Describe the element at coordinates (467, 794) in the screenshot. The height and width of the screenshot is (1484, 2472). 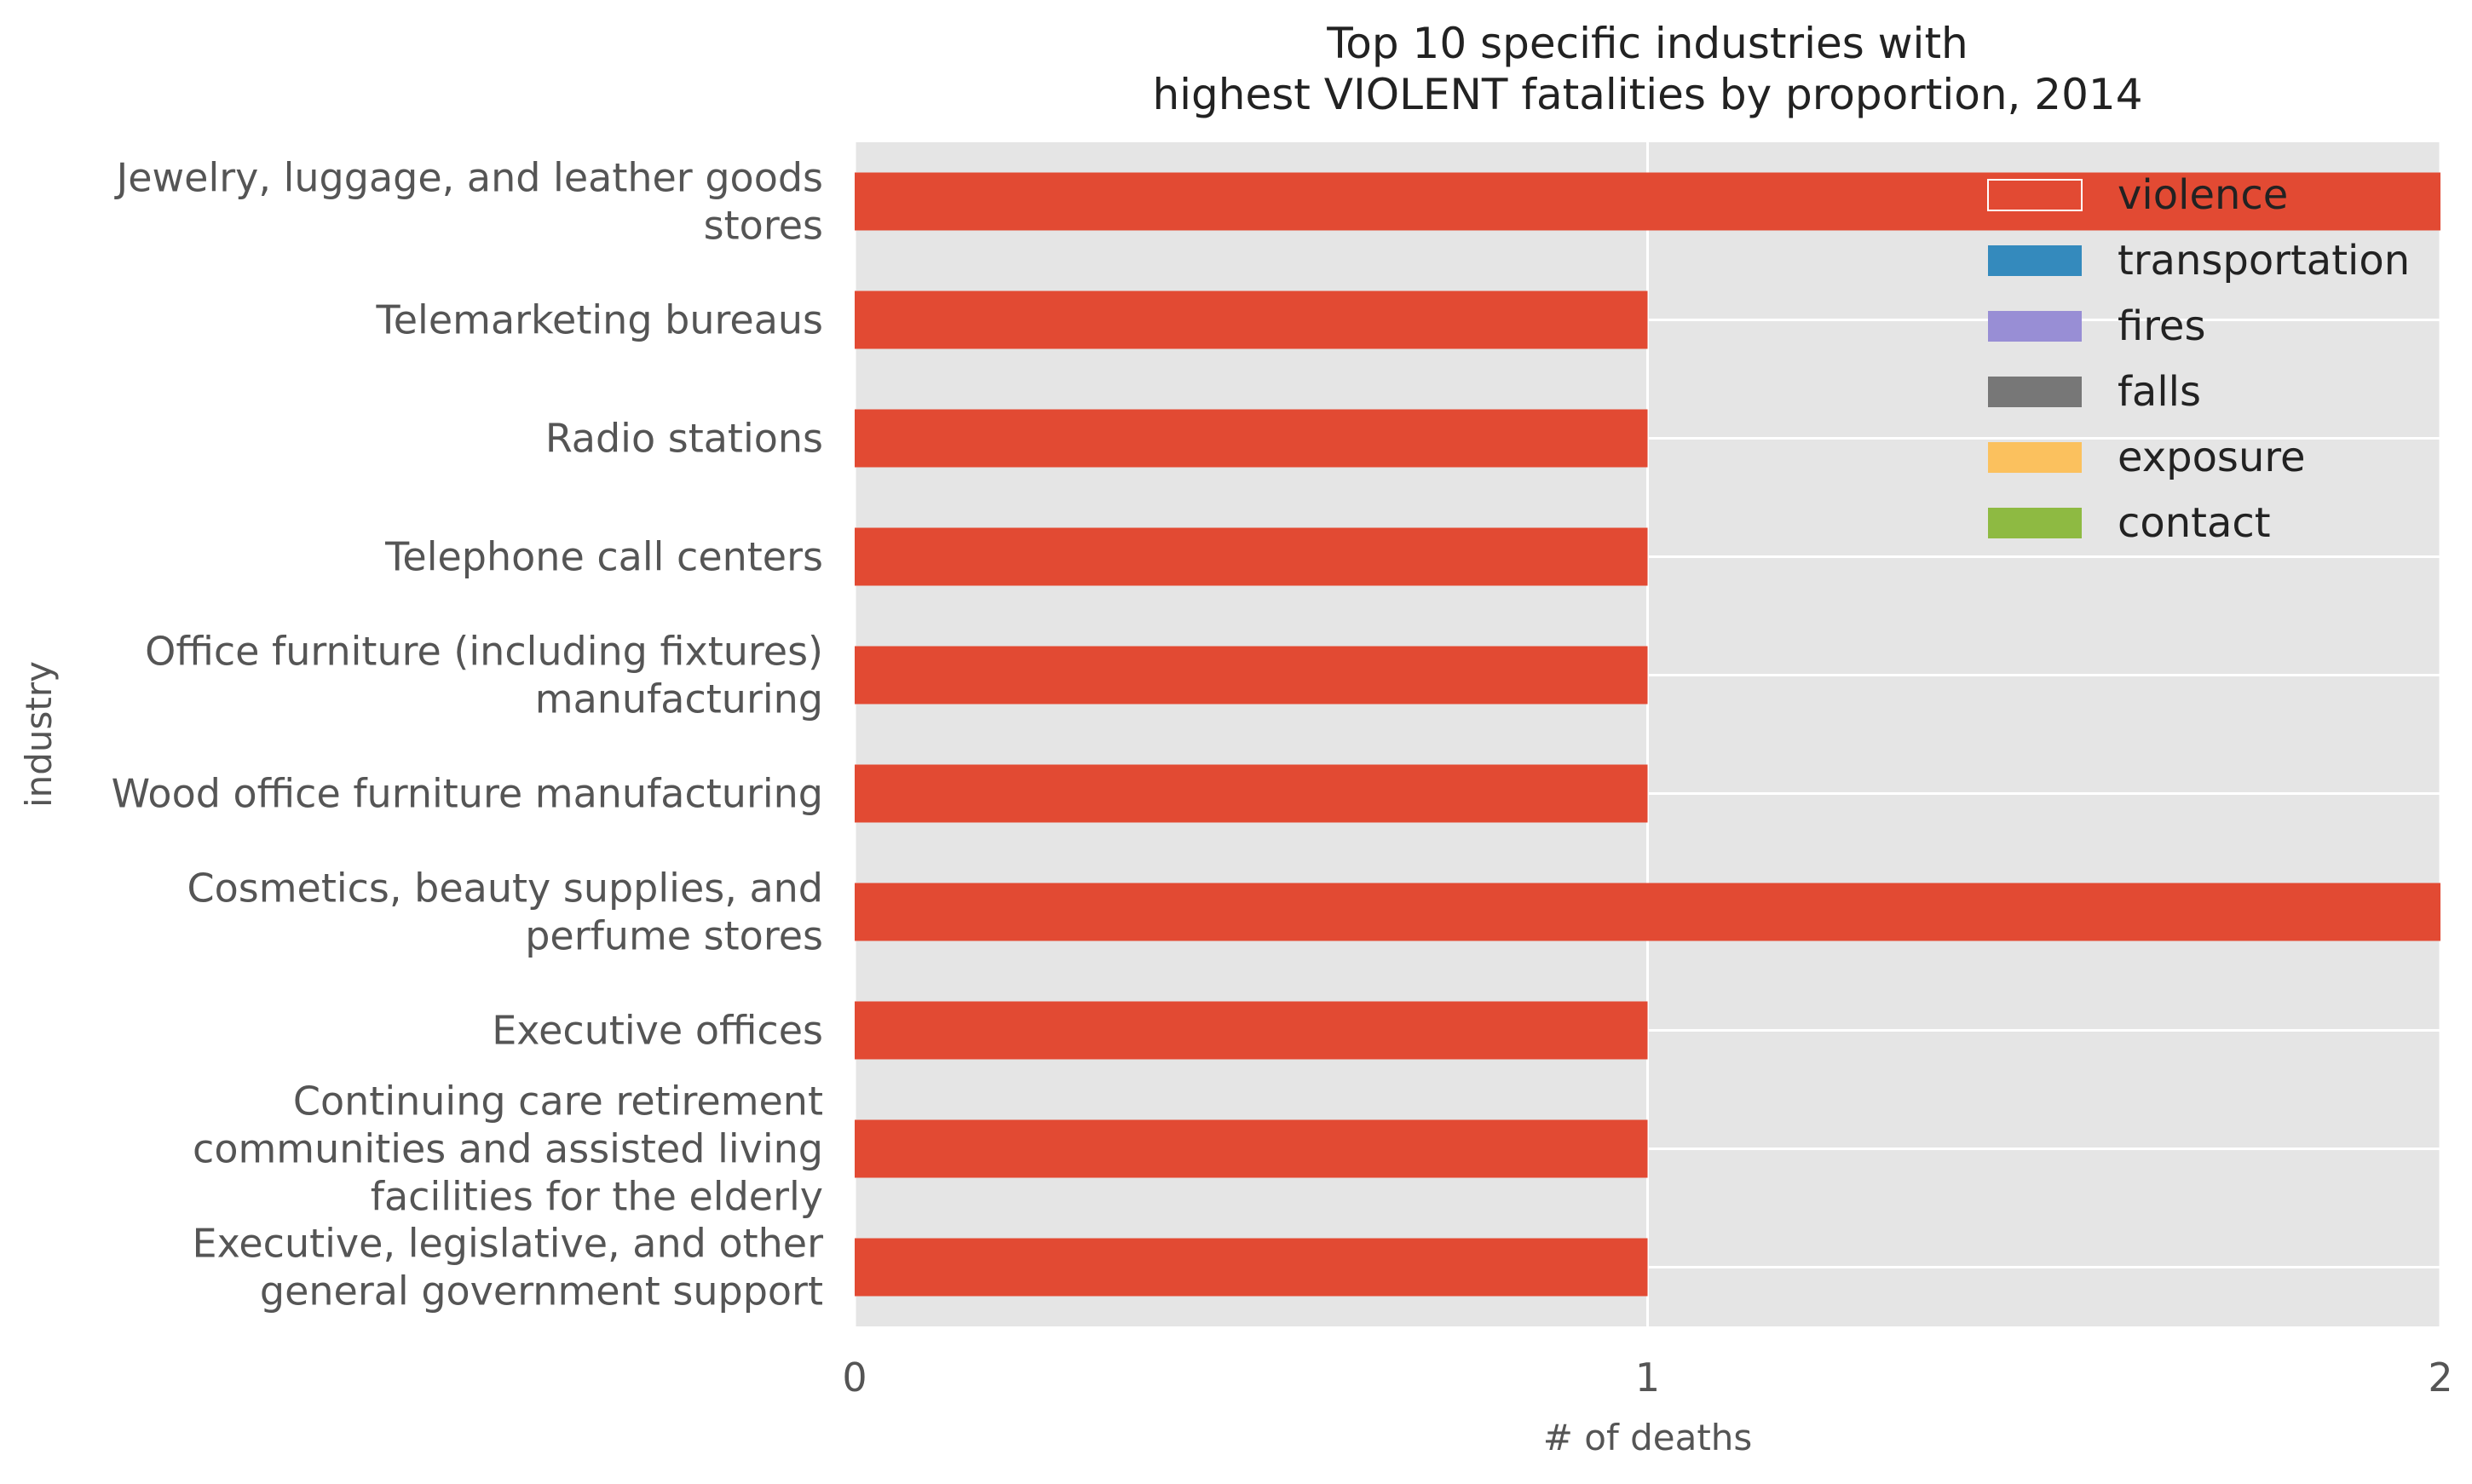
I see `y-tick-label-5: Wood office furniture manufacturing` at that location.